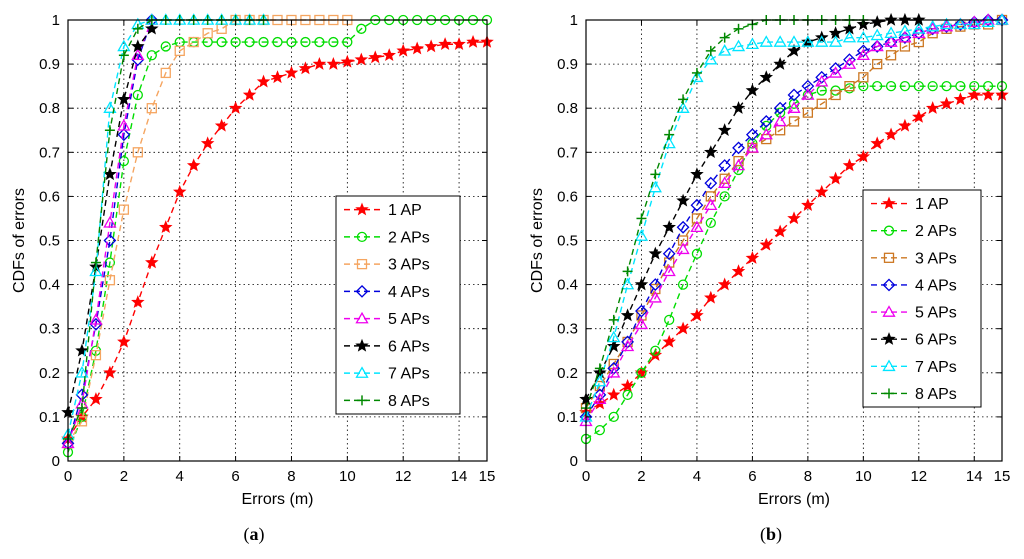  I want to click on panel-b-ytick-label-1: 1, so click(574, 20).